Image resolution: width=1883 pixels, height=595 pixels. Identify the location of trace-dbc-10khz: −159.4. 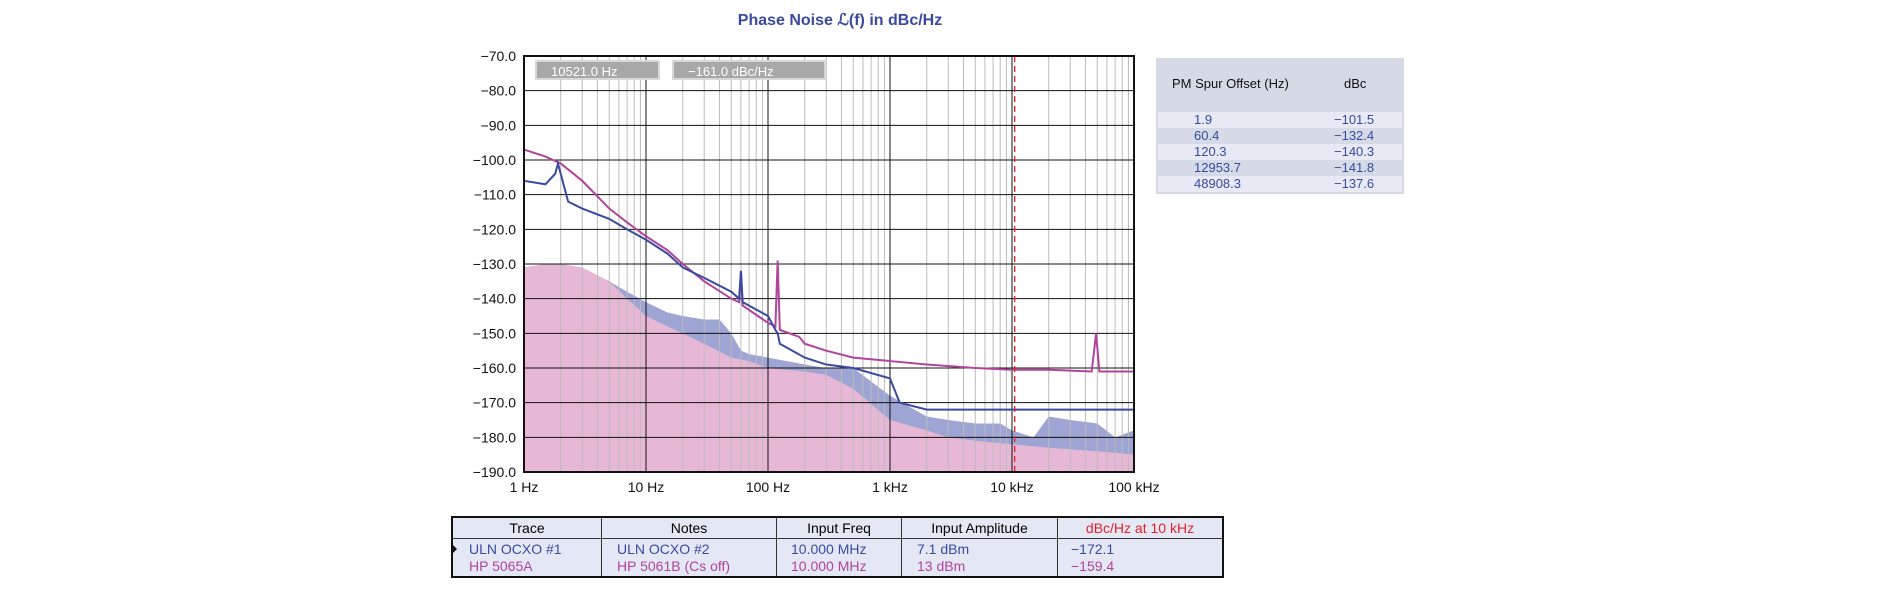
(1093, 566).